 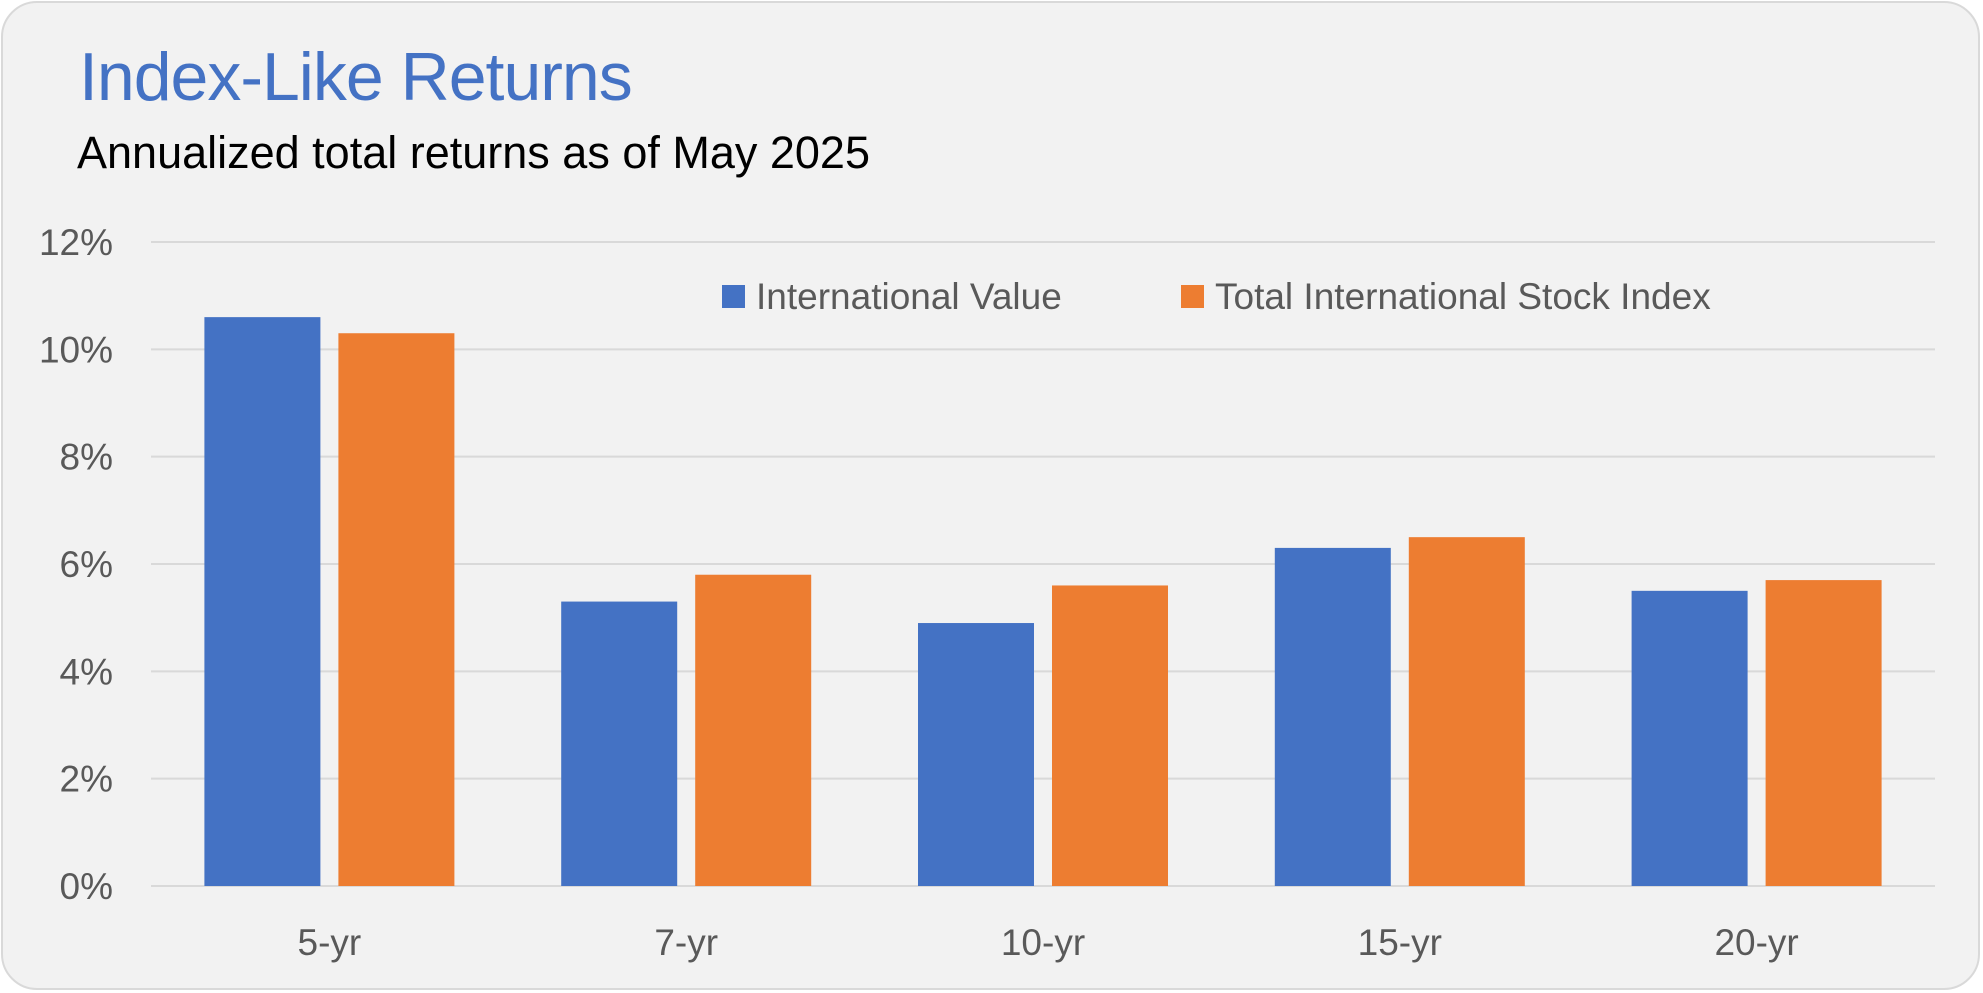 What do you see at coordinates (976, 754) in the screenshot?
I see `bar-series1-10-yr` at bounding box center [976, 754].